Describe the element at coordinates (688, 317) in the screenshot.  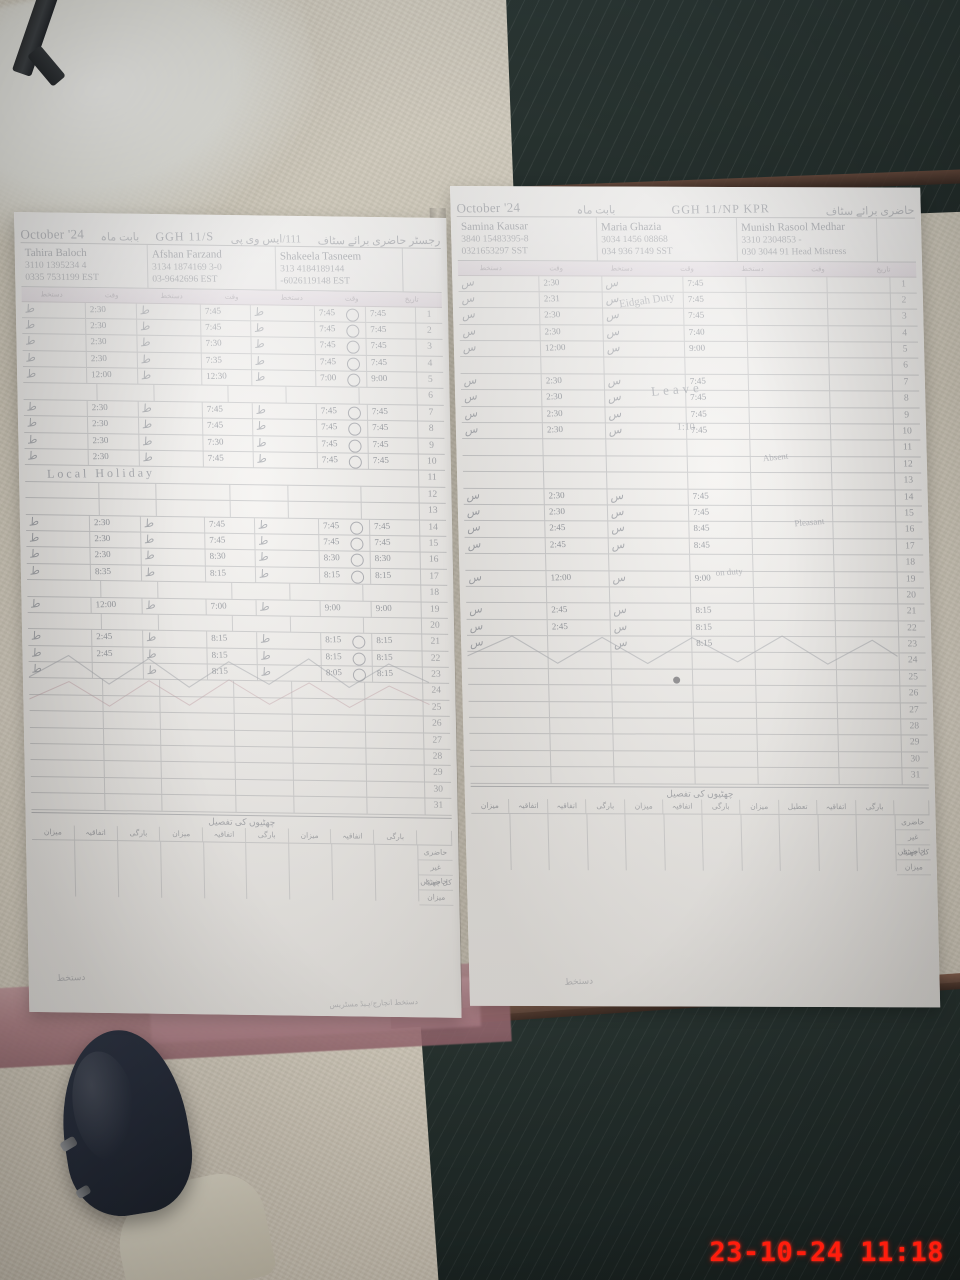
I see `attendance-row: س 2:30 س 7:45 3` at that location.